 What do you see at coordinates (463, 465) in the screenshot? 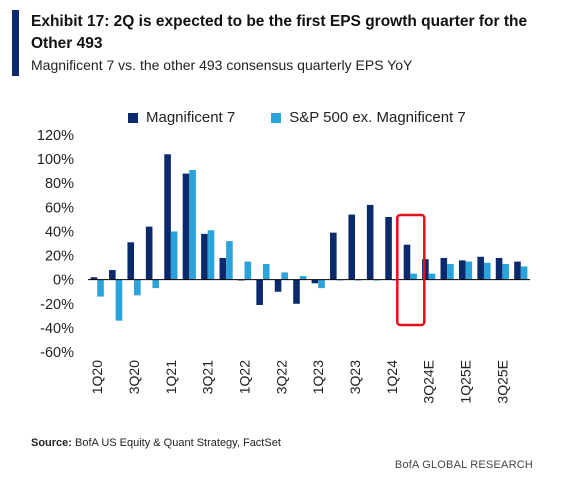
I see `brand-label: BofA GLOBAL RESEARCH` at bounding box center [463, 465].